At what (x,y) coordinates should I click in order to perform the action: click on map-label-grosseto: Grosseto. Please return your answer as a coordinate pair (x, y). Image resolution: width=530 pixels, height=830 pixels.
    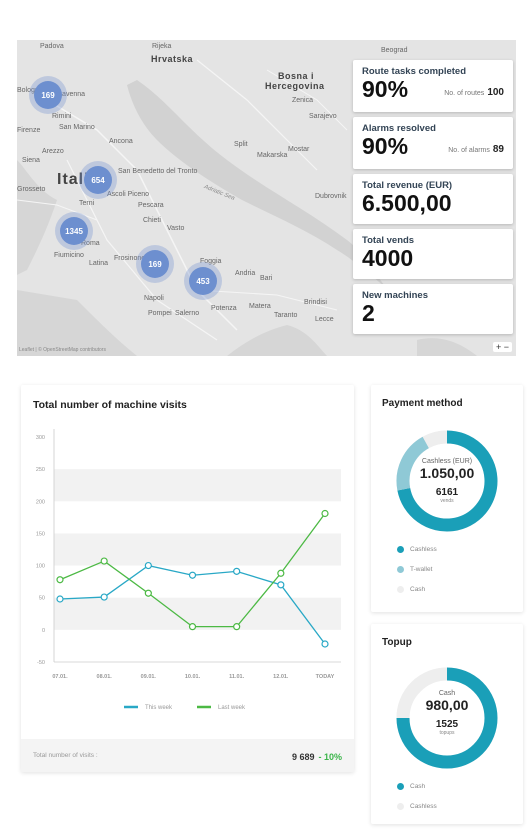
    Looking at the image, I should click on (31, 189).